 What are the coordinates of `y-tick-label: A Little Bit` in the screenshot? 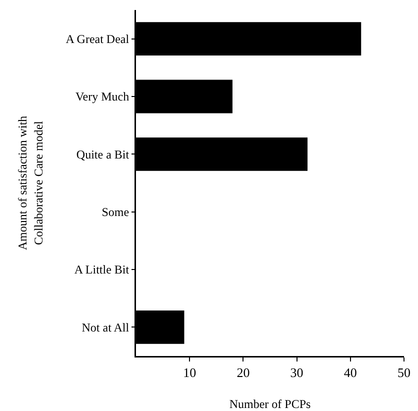 It's located at (102, 269).